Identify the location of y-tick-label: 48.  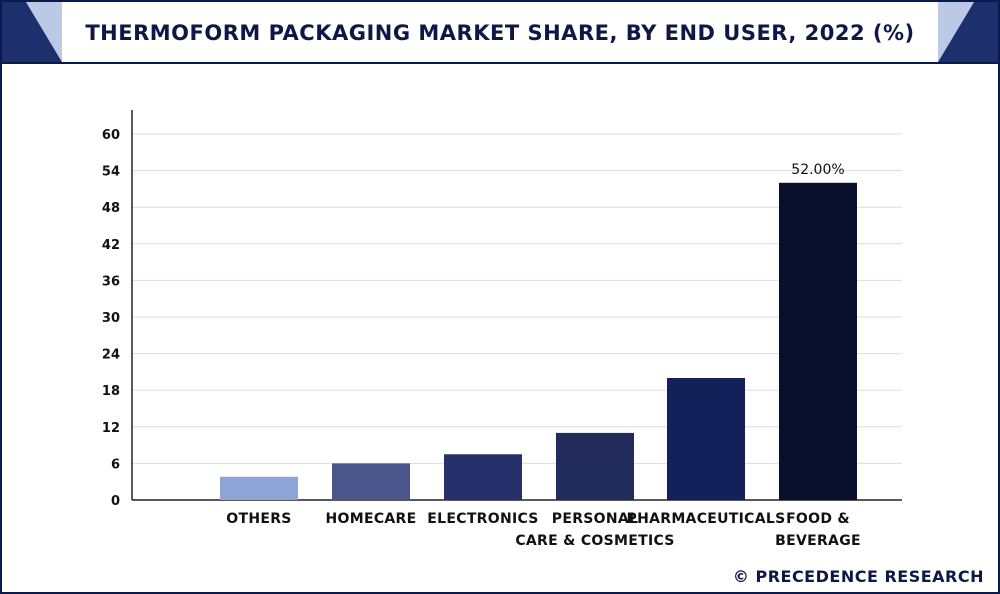
(111, 208).